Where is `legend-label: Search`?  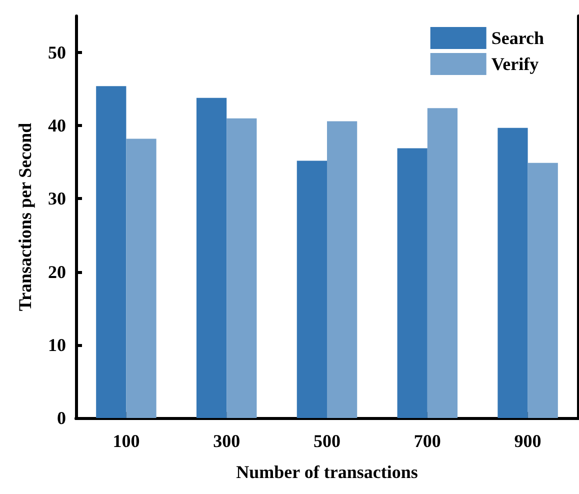
legend-label: Search is located at coordinates (517, 38).